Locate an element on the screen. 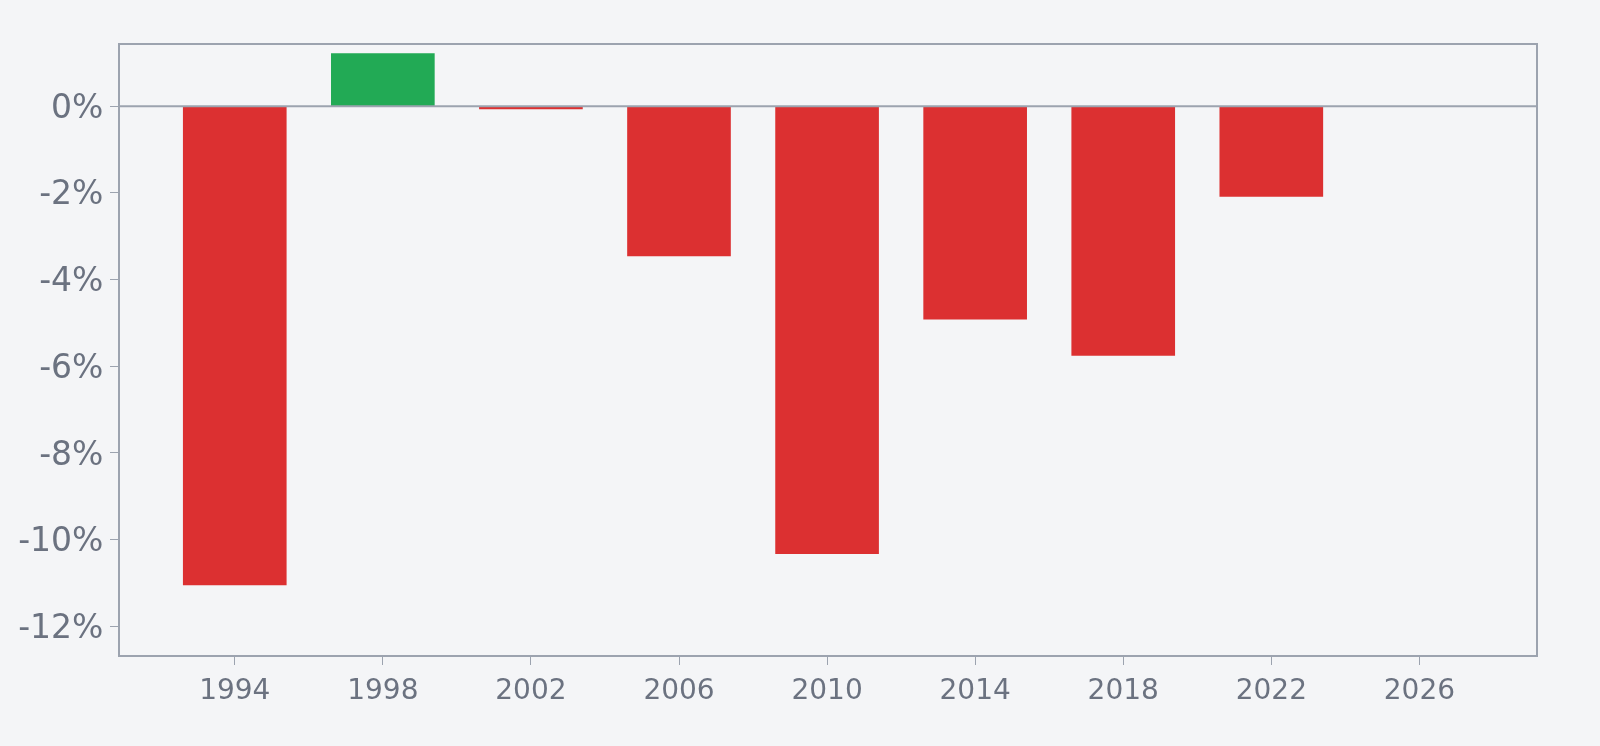  y-tick-label: -2% is located at coordinates (71, 193).